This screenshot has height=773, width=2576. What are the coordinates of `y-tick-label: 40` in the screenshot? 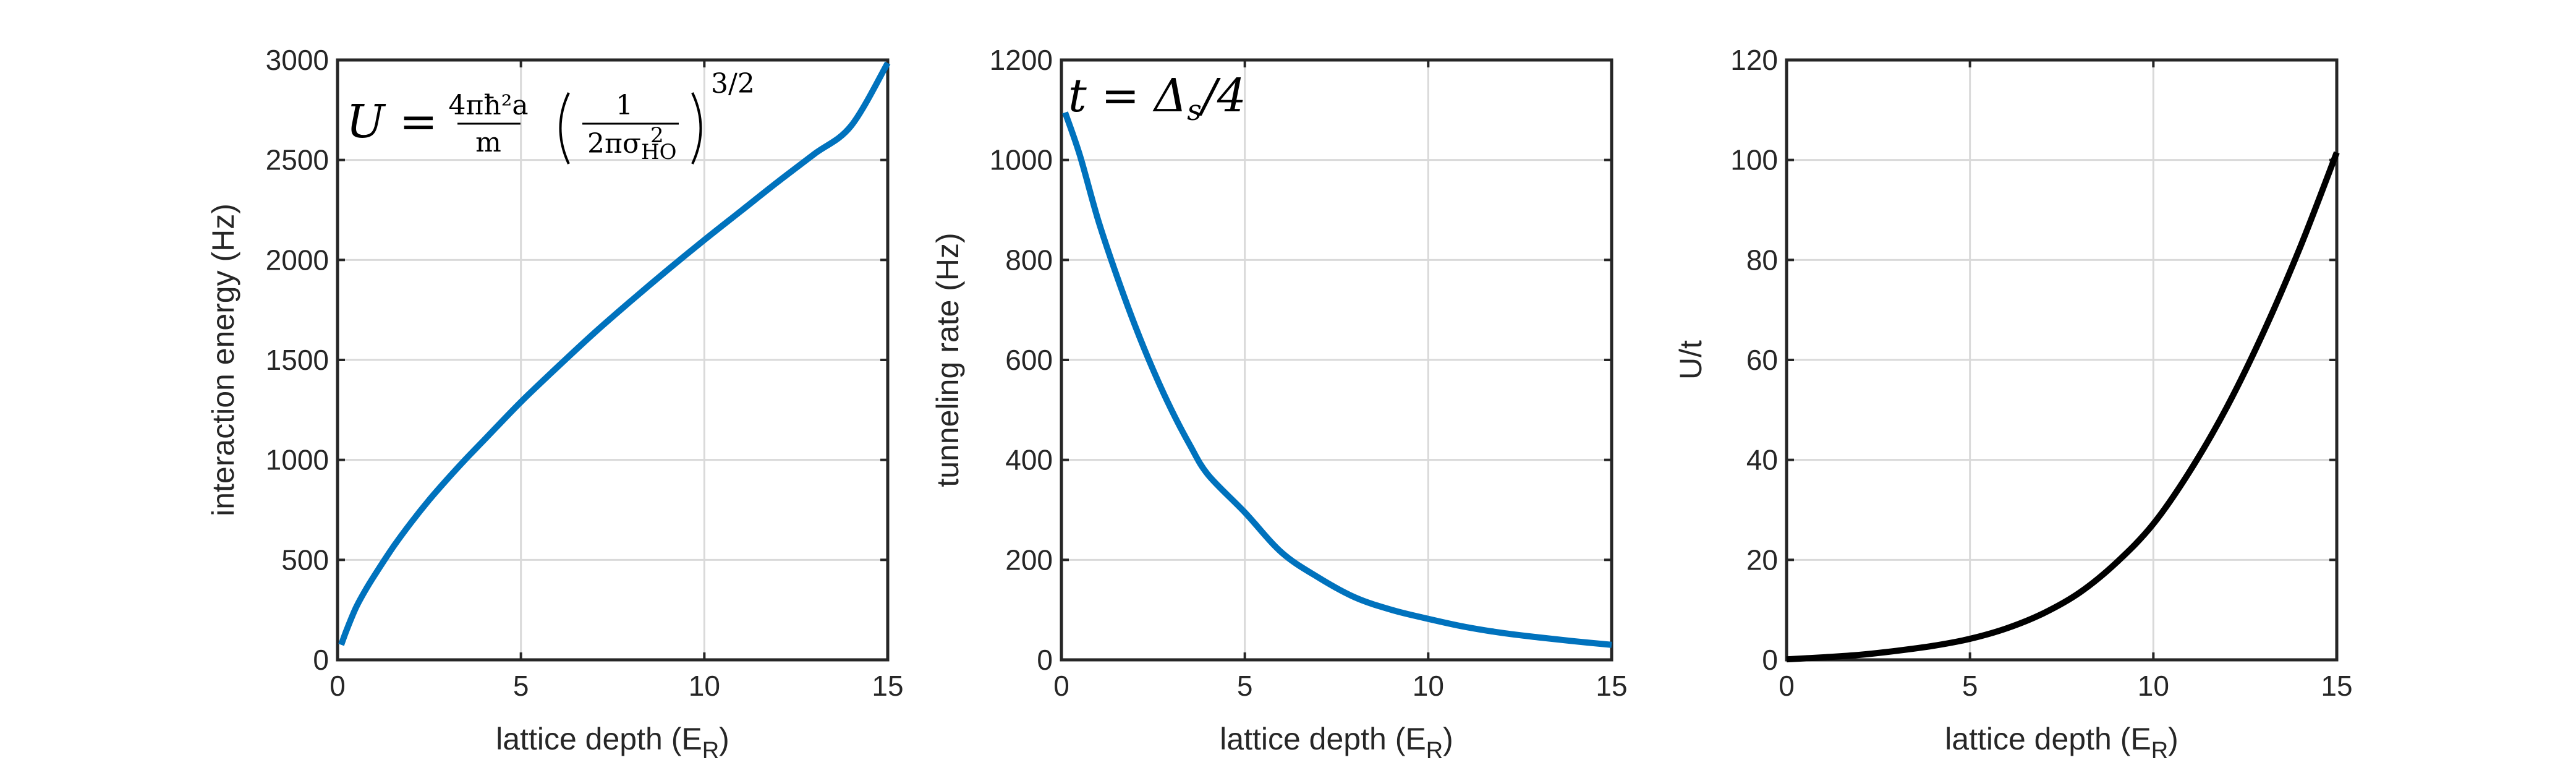 It's located at (1762, 460).